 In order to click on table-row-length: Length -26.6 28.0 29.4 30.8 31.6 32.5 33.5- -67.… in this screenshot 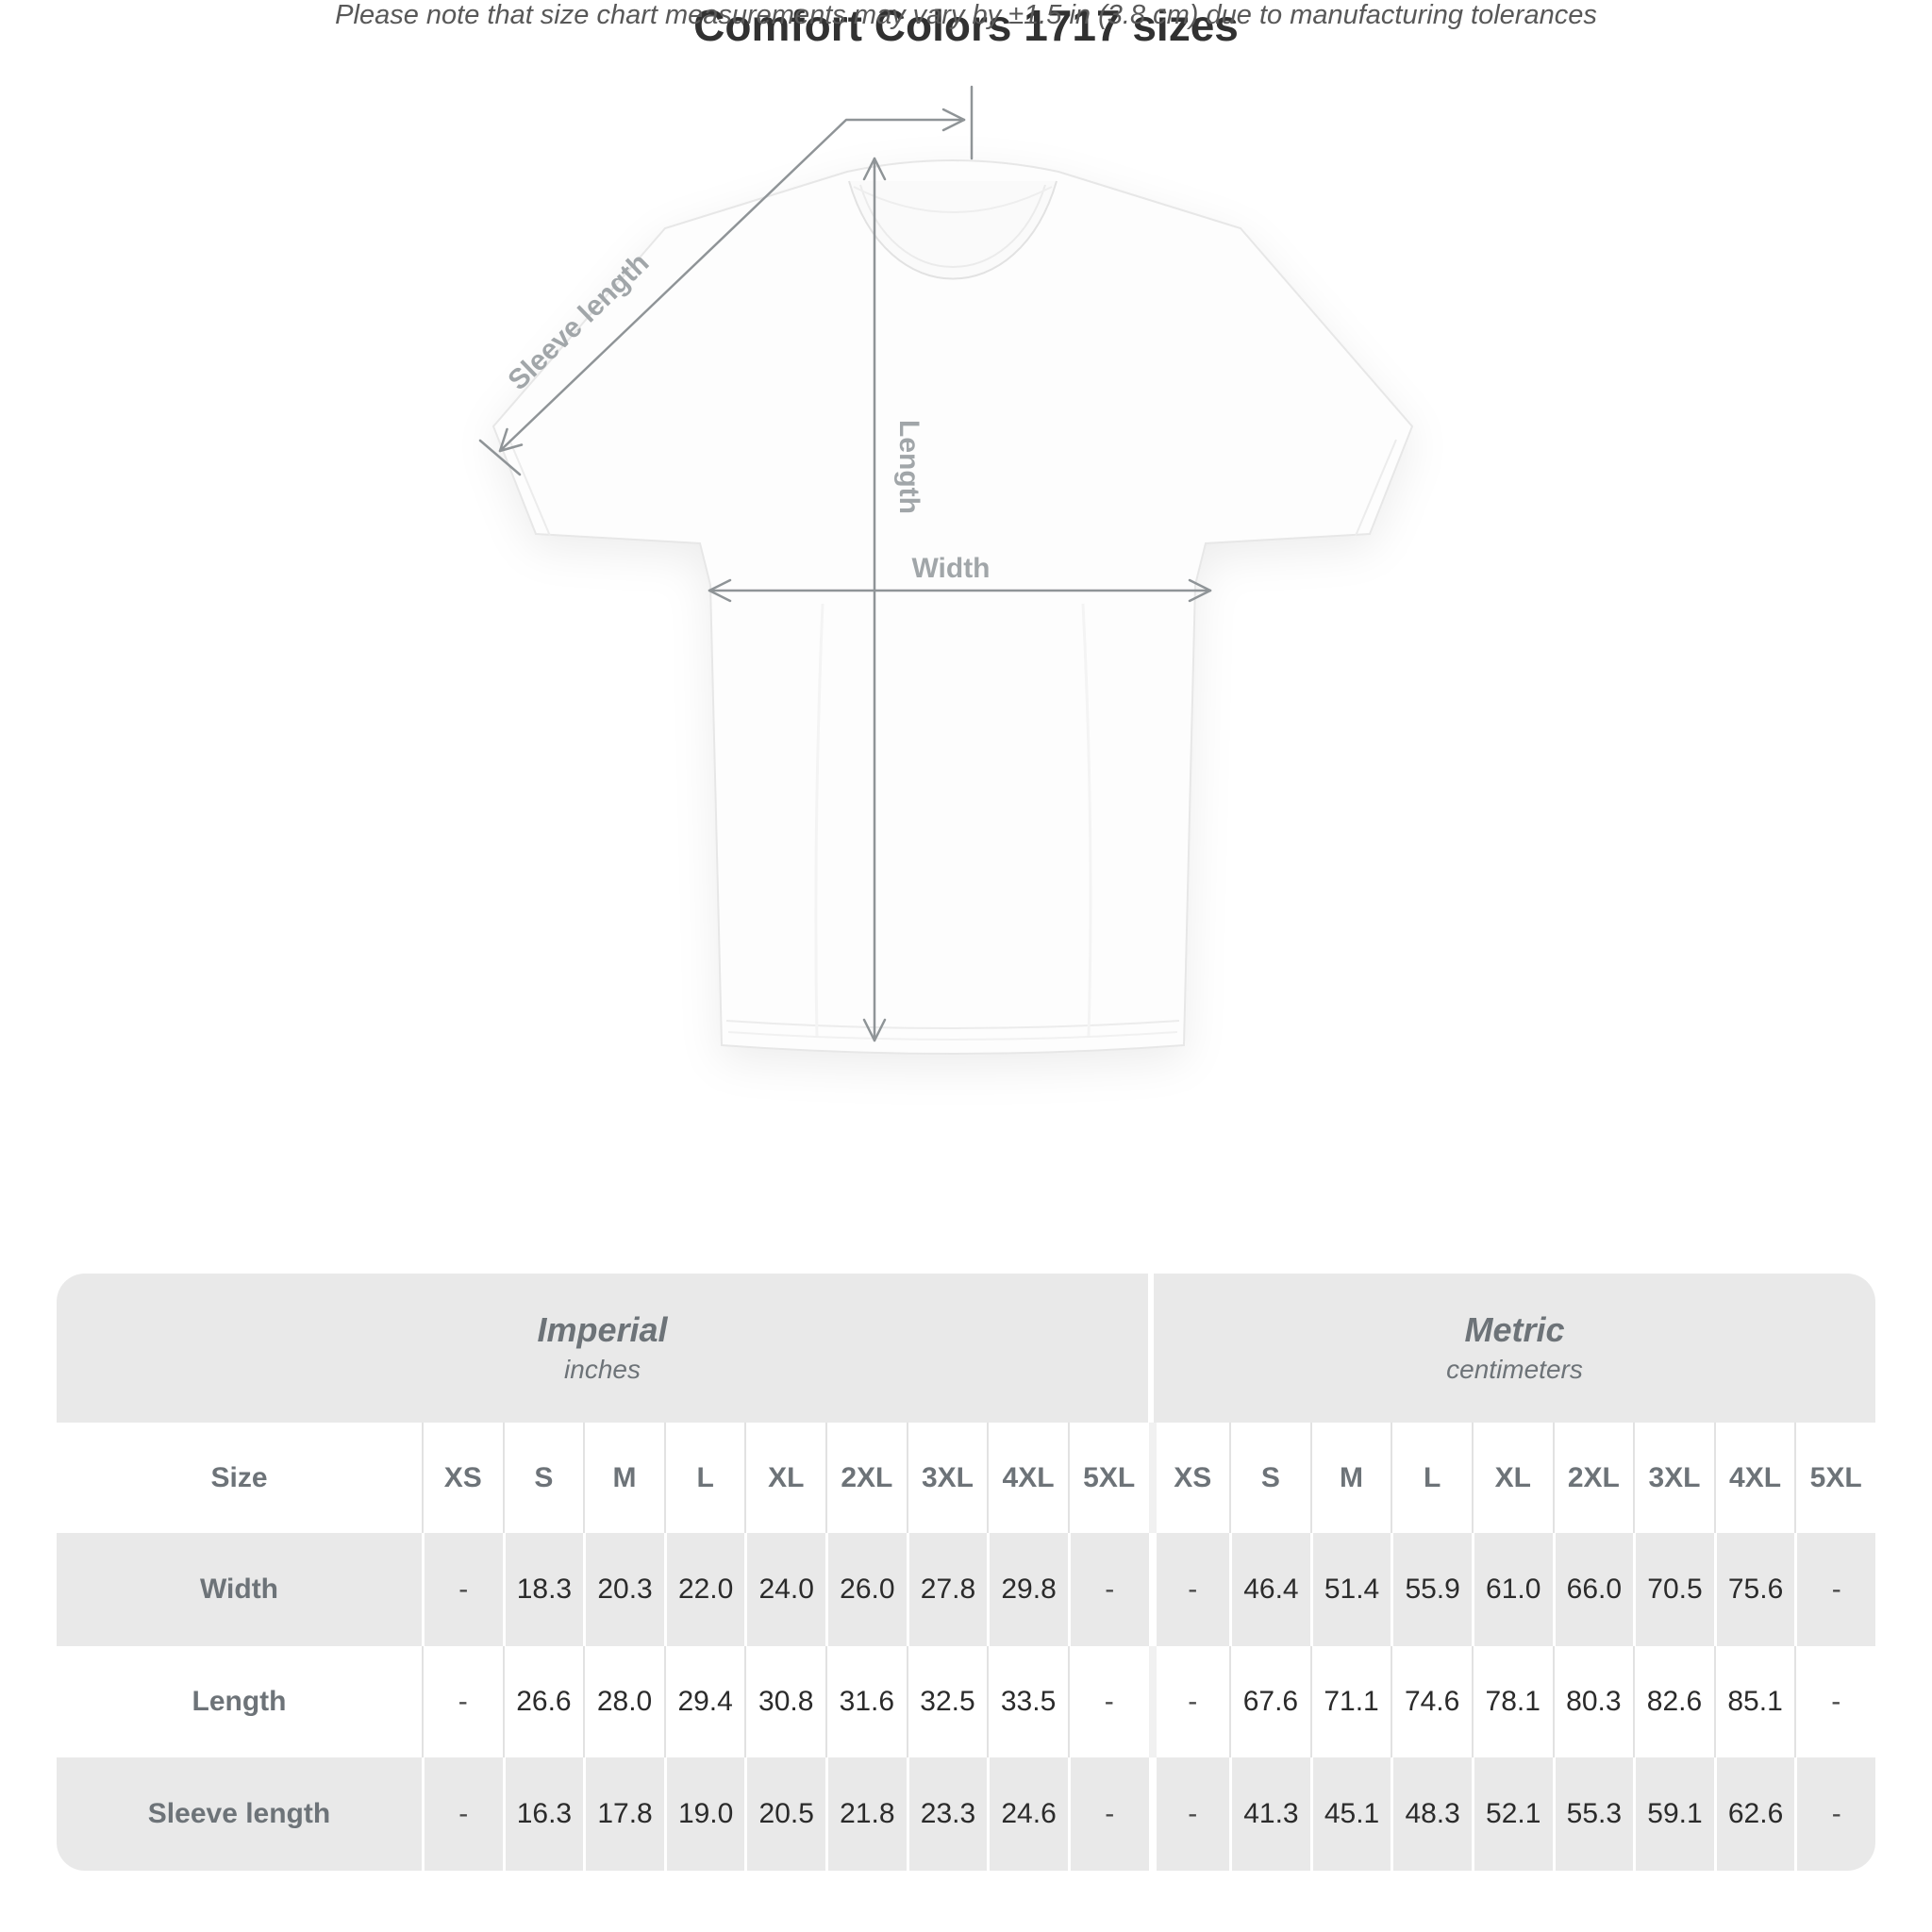, I will do `click(966, 1701)`.